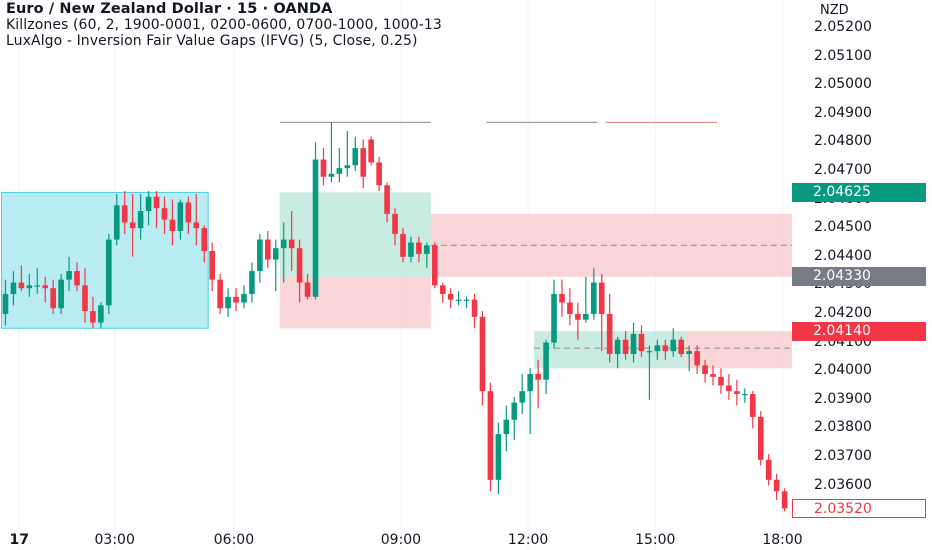 This screenshot has height=550, width=932. What do you see at coordinates (234, 540) in the screenshot?
I see `x-tick-label: 06:00` at bounding box center [234, 540].